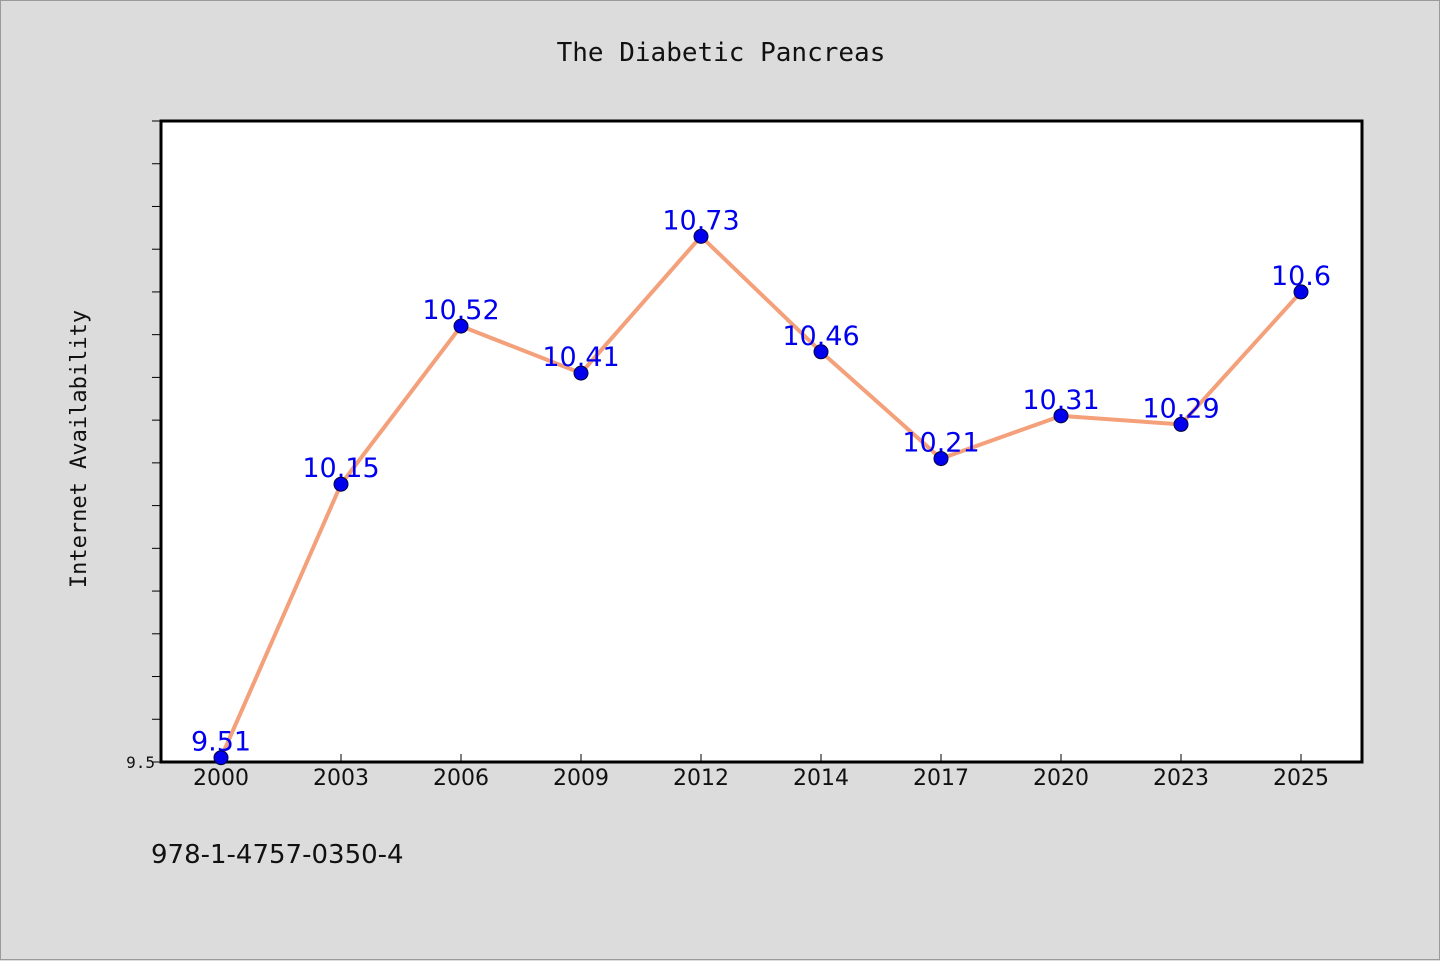 Image resolution: width=1440 pixels, height=961 pixels. What do you see at coordinates (461, 778) in the screenshot?
I see `x-tick-label: 2006` at bounding box center [461, 778].